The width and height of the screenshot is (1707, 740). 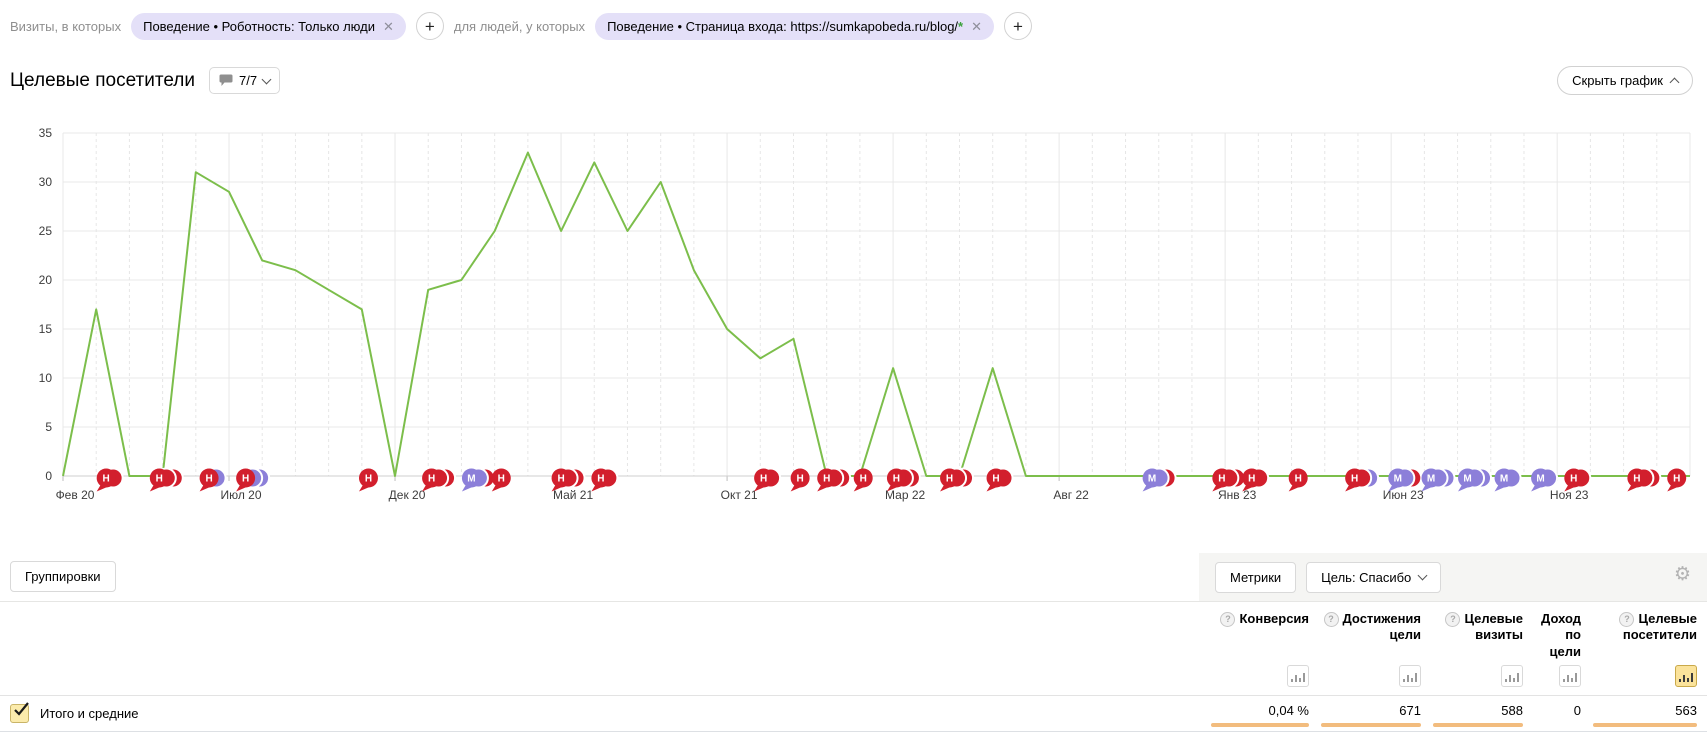 What do you see at coordinates (240, 495) in the screenshot?
I see `svg-text: Июл 20` at bounding box center [240, 495].